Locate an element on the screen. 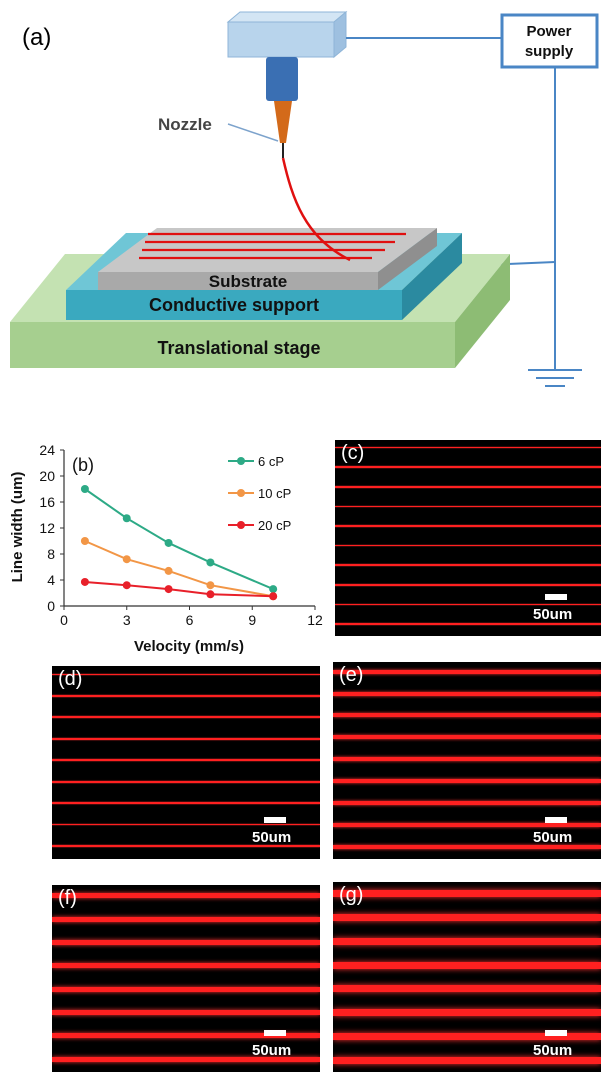  ground-icon is located at coordinates (555, 378).